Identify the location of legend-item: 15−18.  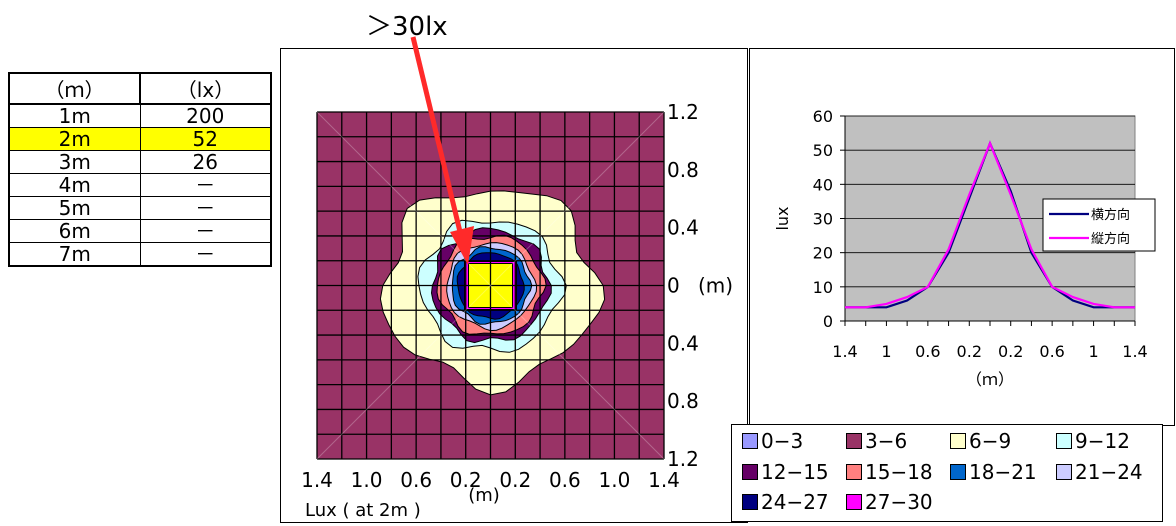
(889, 472).